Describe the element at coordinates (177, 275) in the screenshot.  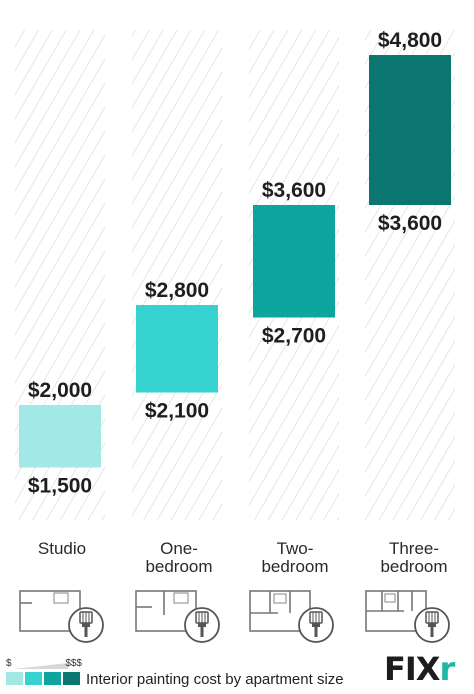
I see `column-background-one-bedroom` at that location.